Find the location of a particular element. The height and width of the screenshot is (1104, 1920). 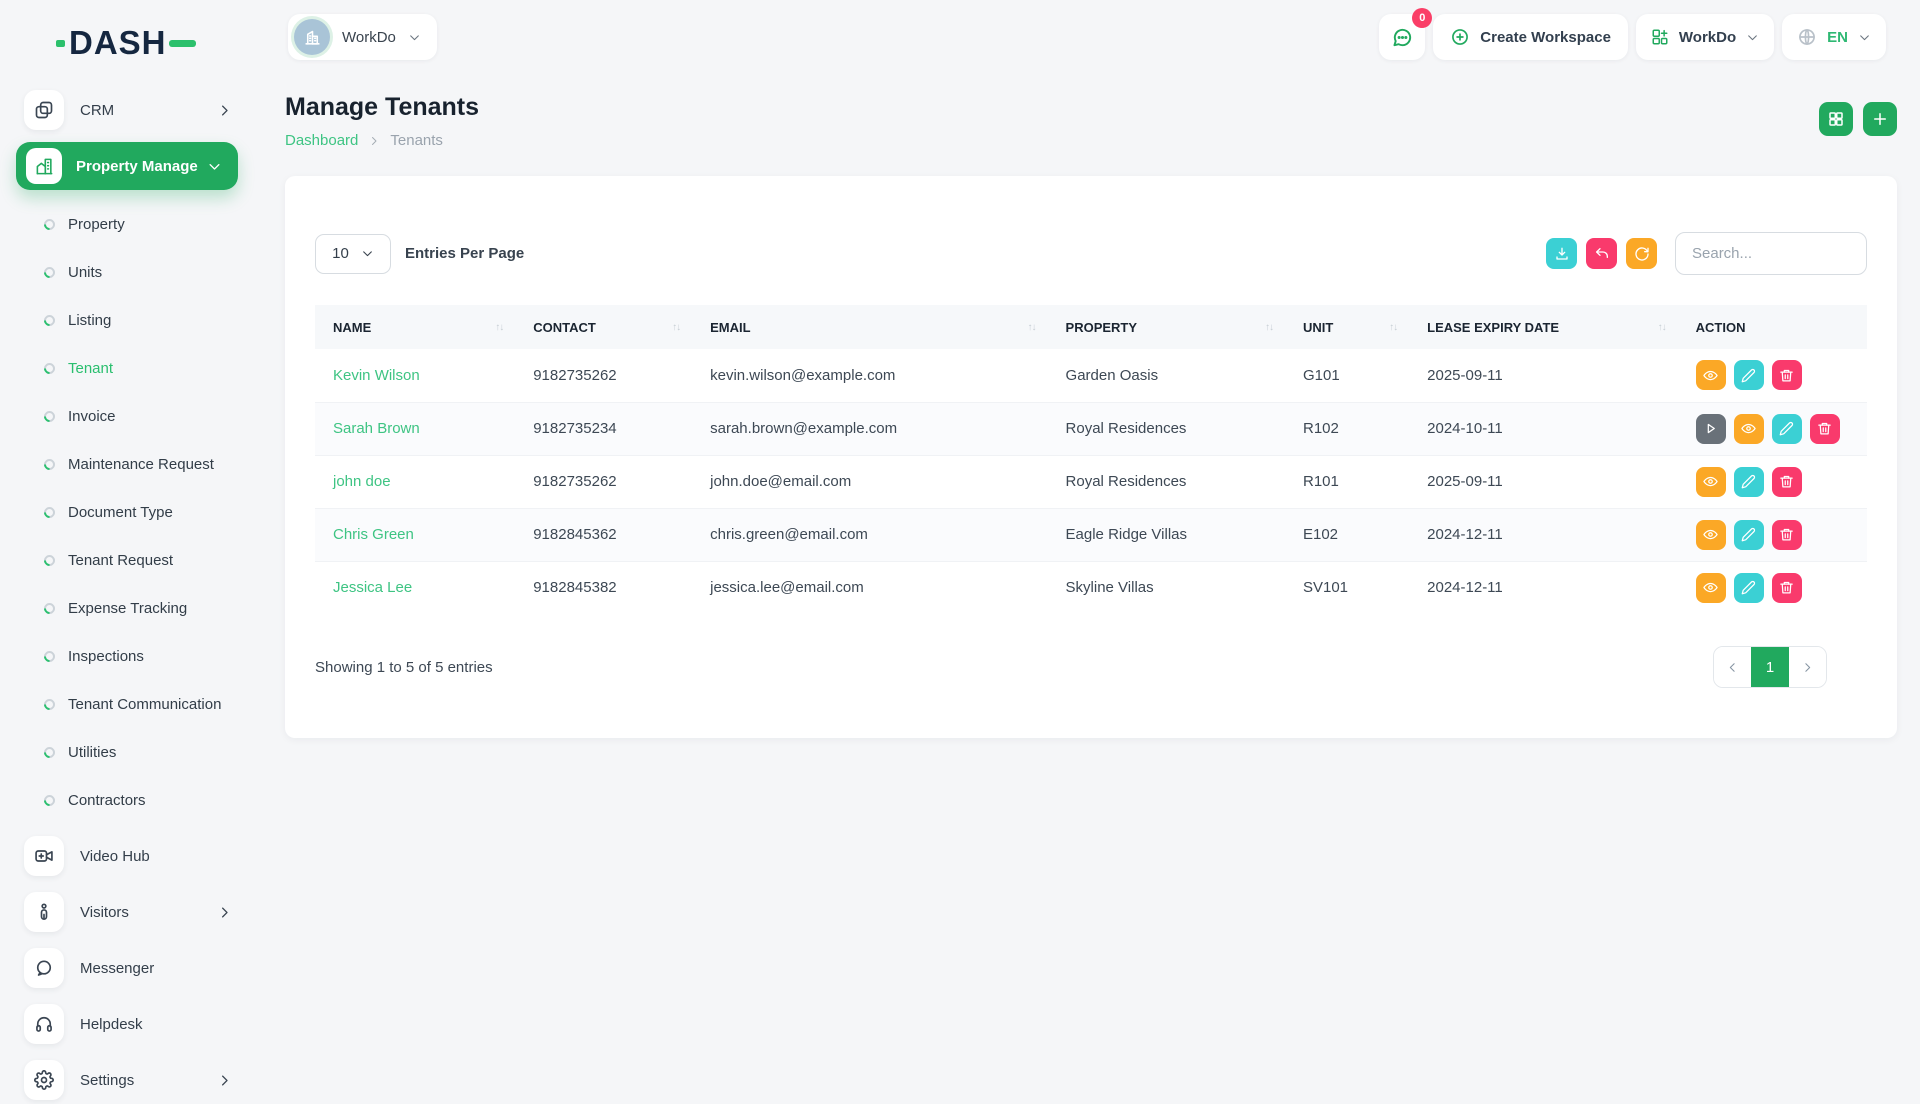

submenu-item-expense-tracking: Expense Tracking is located at coordinates (130, 608).